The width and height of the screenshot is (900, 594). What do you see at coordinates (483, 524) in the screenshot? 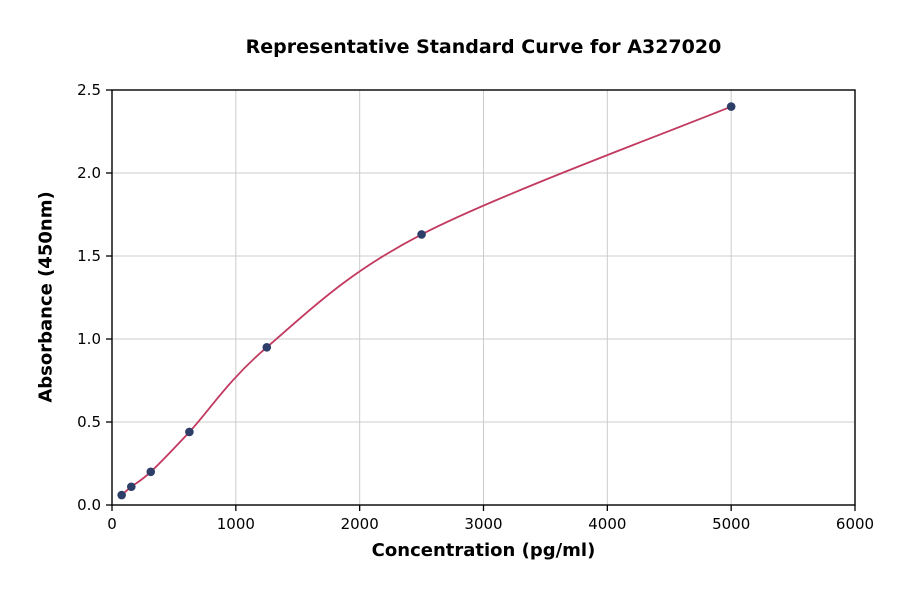
I see `x-tick-label: 3000` at bounding box center [483, 524].